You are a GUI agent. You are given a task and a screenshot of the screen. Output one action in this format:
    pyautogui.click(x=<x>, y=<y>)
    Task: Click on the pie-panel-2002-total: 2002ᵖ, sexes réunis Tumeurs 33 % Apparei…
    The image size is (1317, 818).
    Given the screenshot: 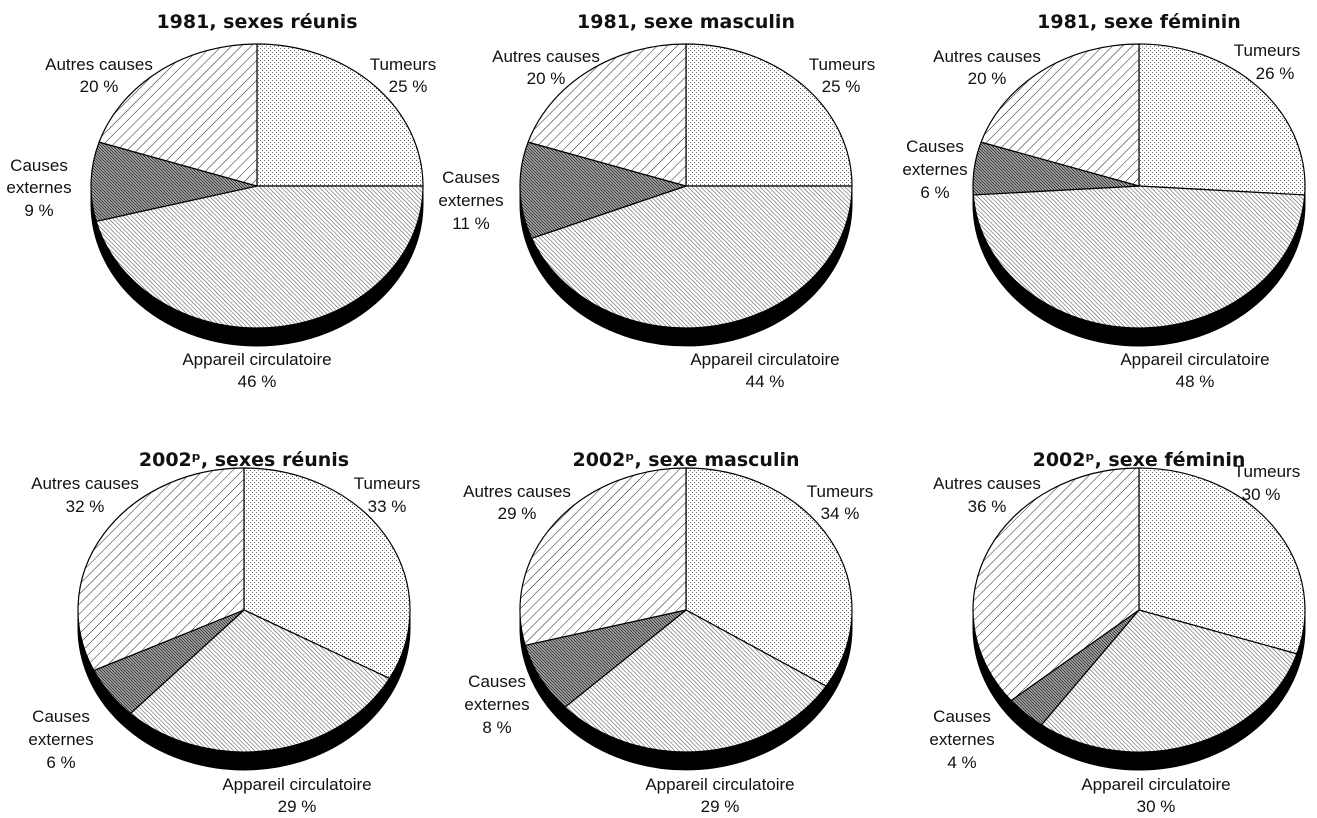 What is the action you would take?
    pyautogui.click(x=224, y=632)
    